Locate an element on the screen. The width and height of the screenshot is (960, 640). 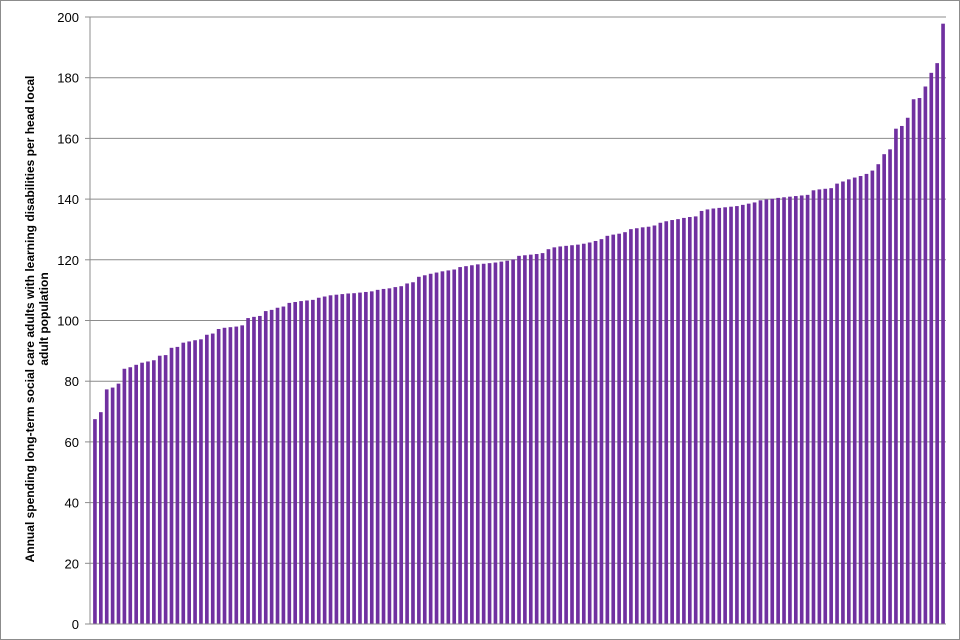
y-tick-label-20: 20 is located at coordinates (72, 563).